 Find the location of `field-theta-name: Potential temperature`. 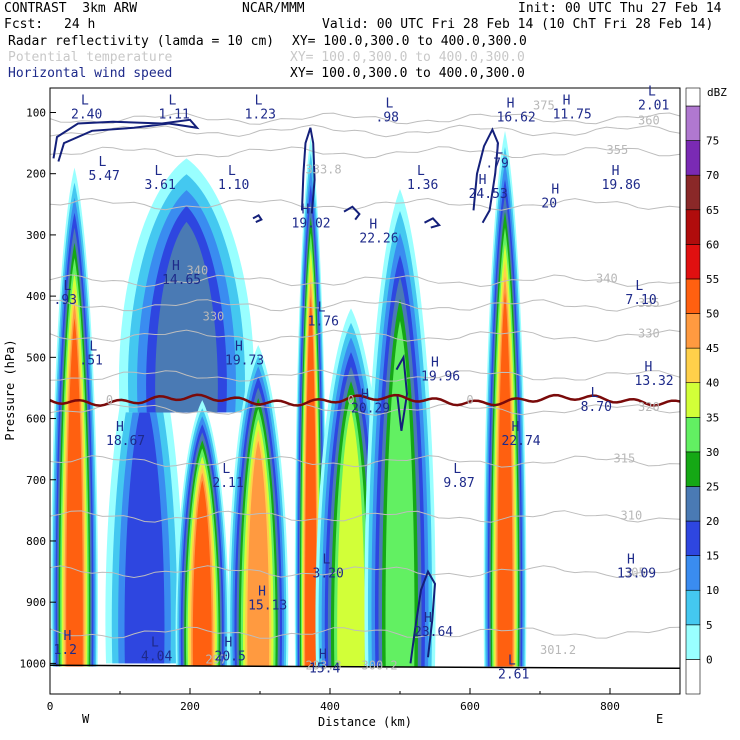

field-theta-name: Potential temperature is located at coordinates (90, 57).